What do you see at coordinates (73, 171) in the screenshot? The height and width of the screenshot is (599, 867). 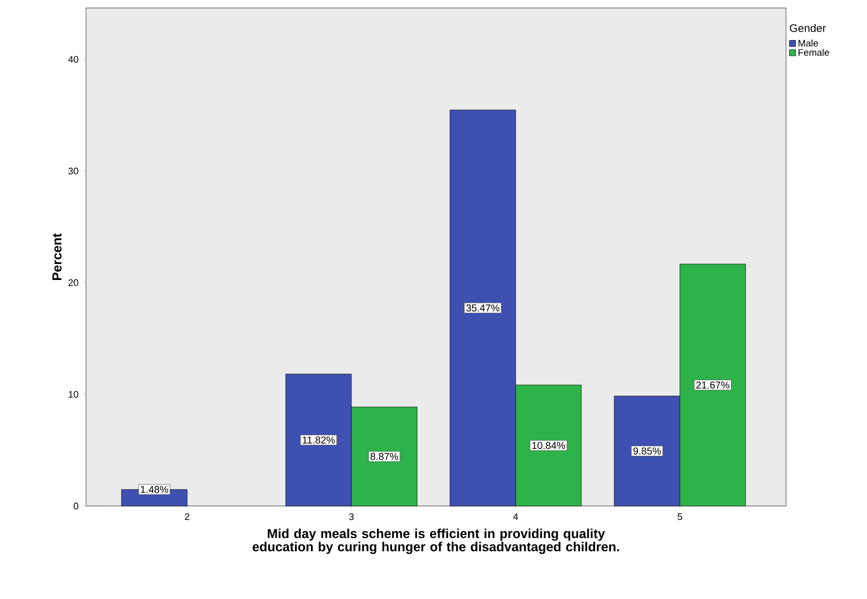 I see `y-tick-label: 30` at bounding box center [73, 171].